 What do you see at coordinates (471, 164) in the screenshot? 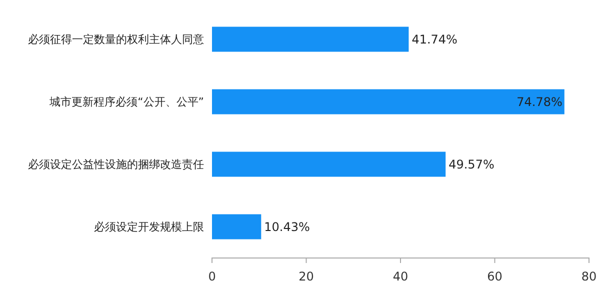
I see `data-label: 49.57%` at bounding box center [471, 164].